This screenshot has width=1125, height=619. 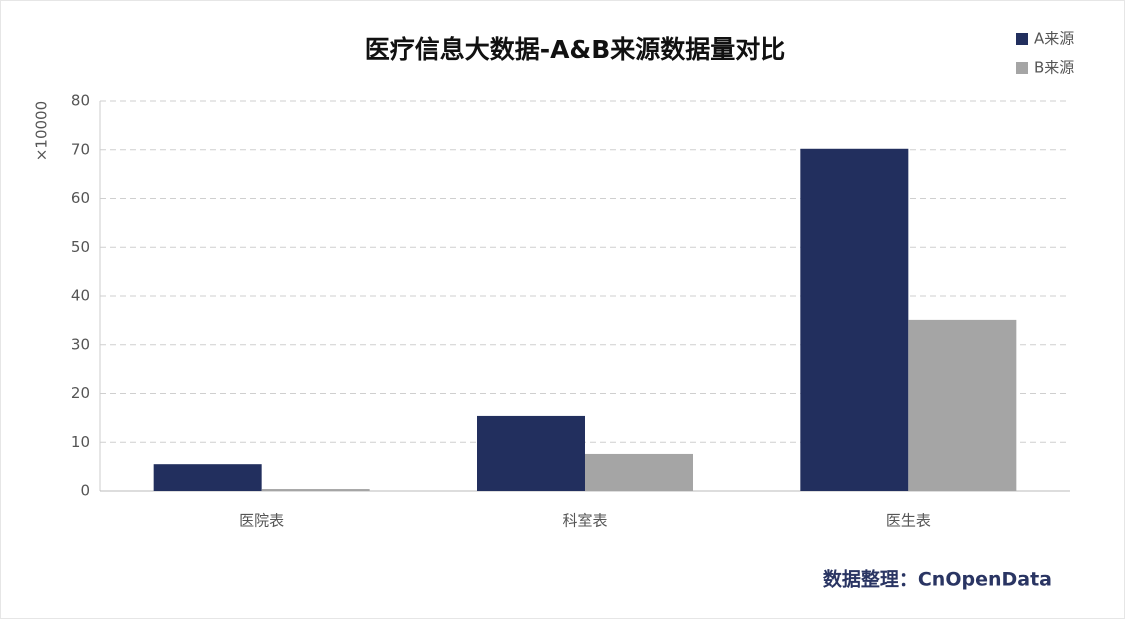 I want to click on x-tick-label: 科室表, so click(x=584, y=521).